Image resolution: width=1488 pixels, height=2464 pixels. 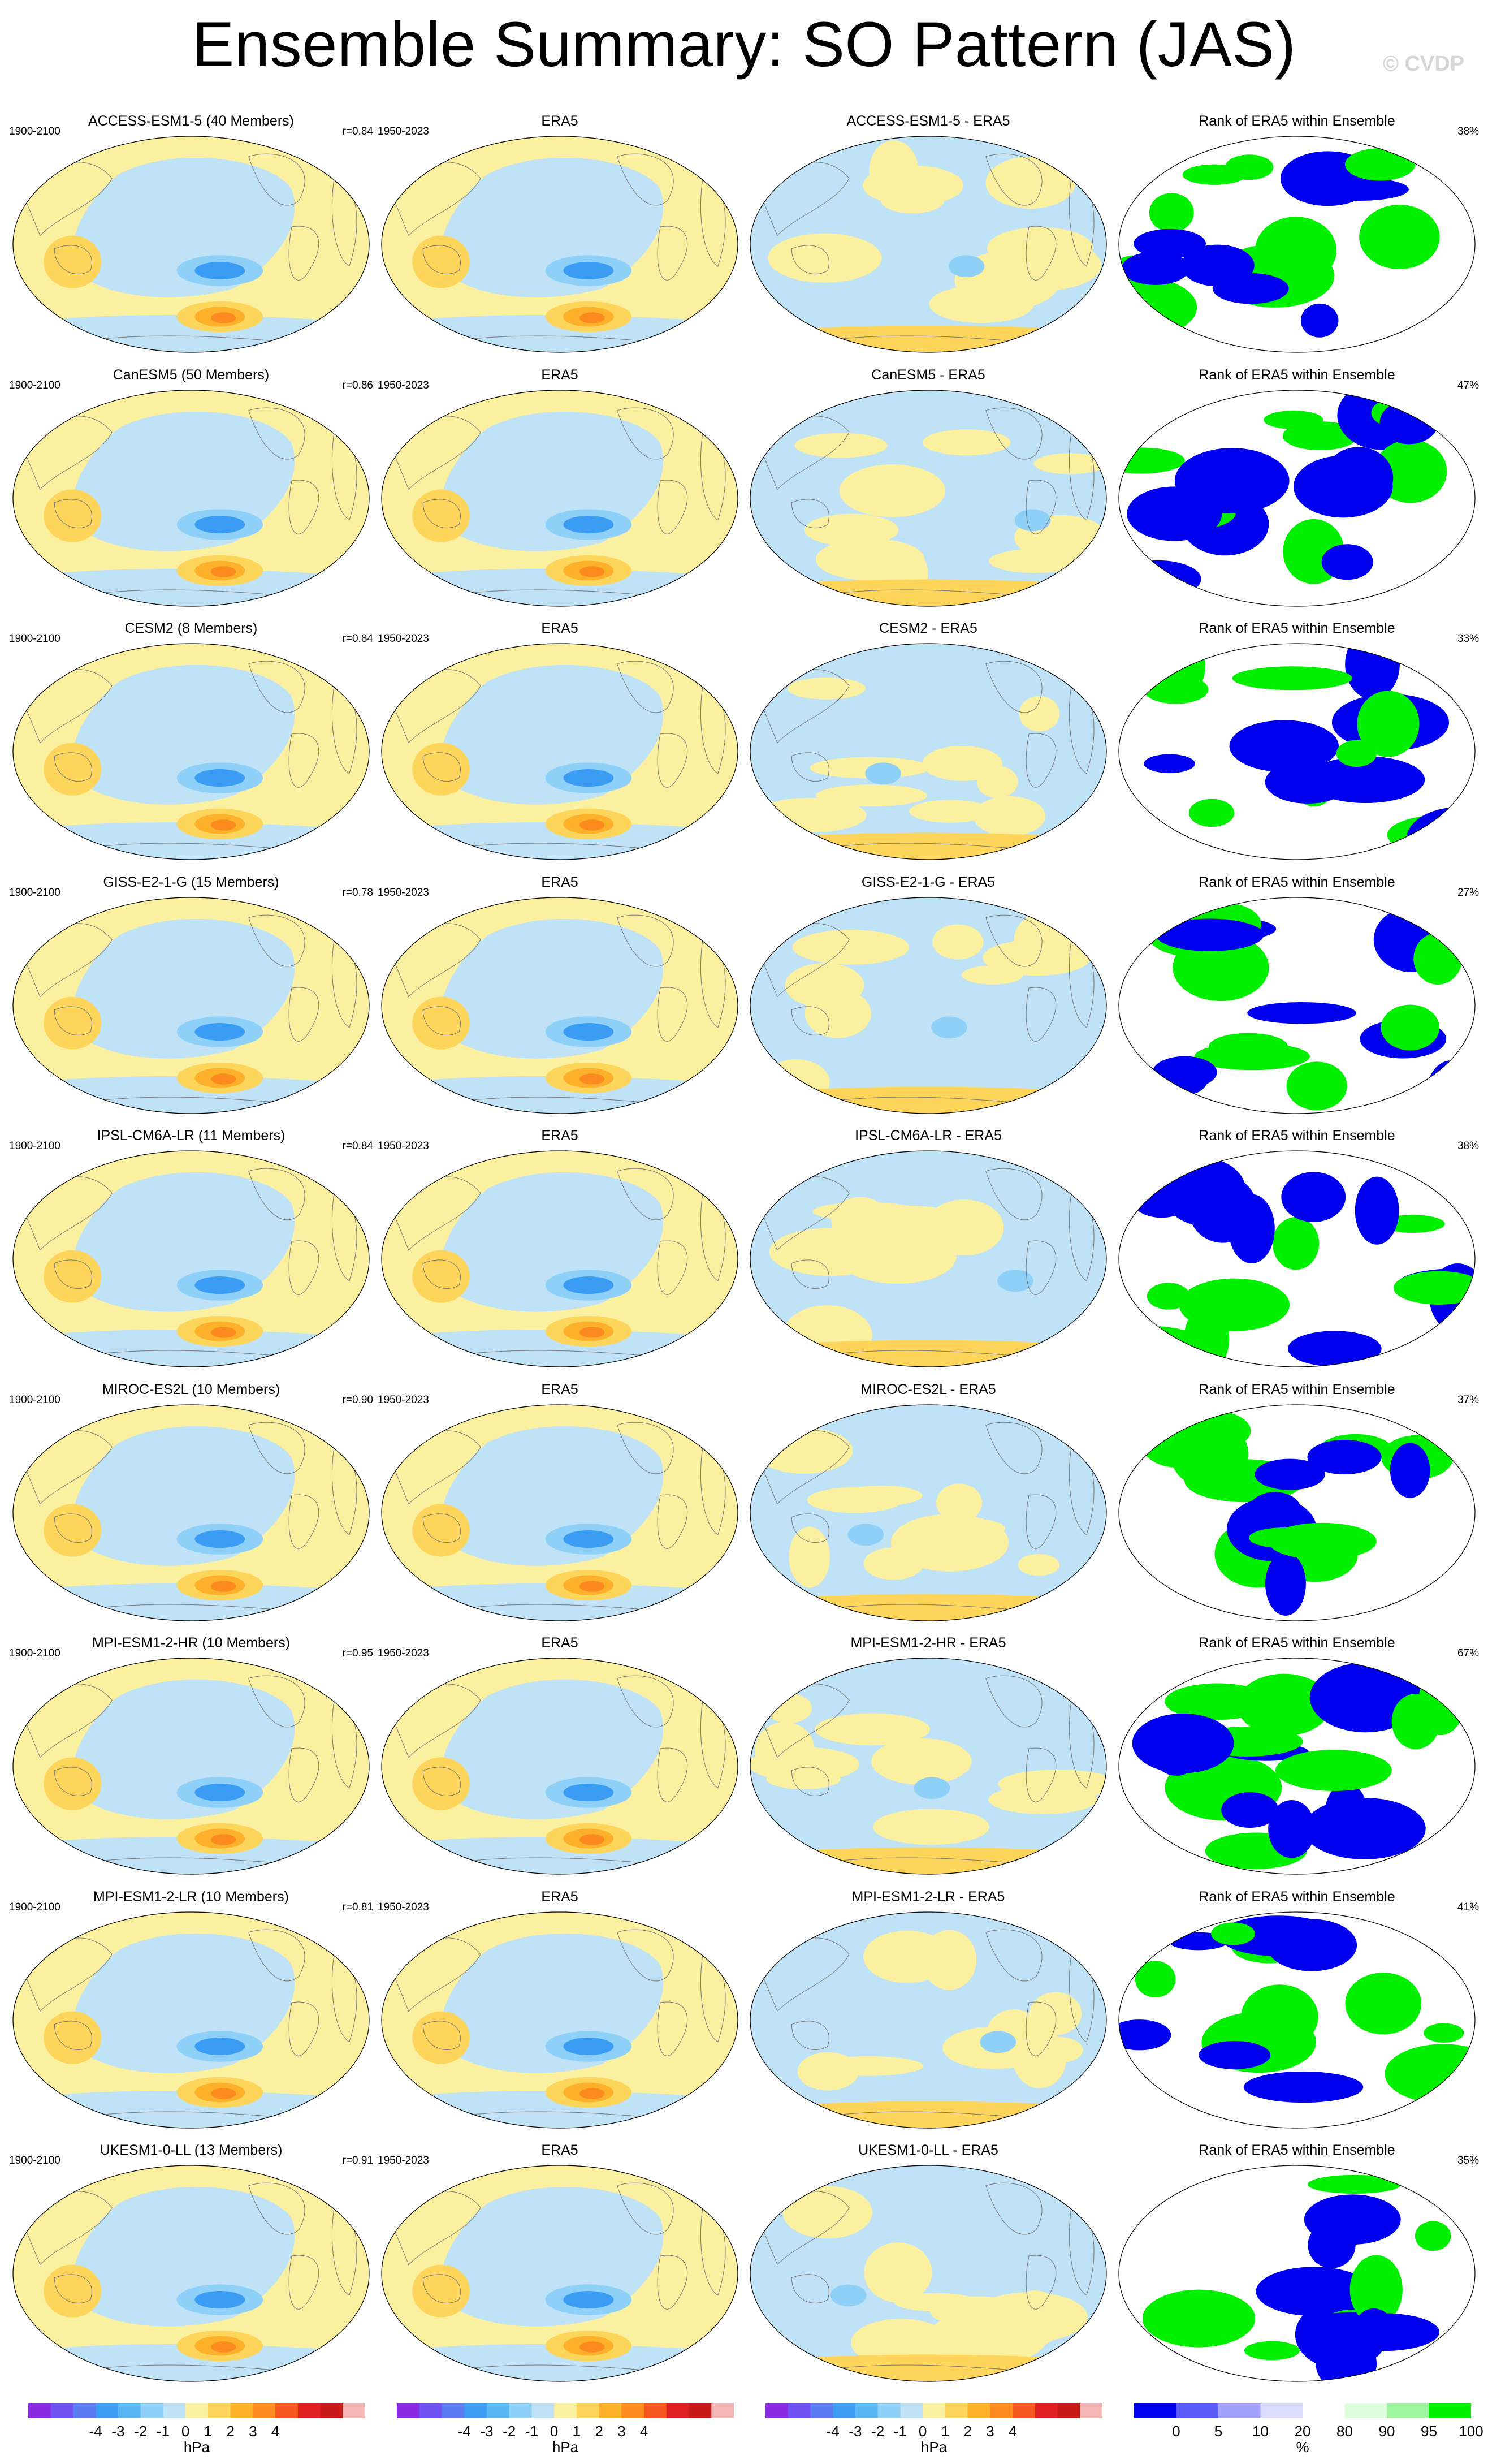 I want to click on colorbar-tick: 5, so click(x=1218, y=2431).